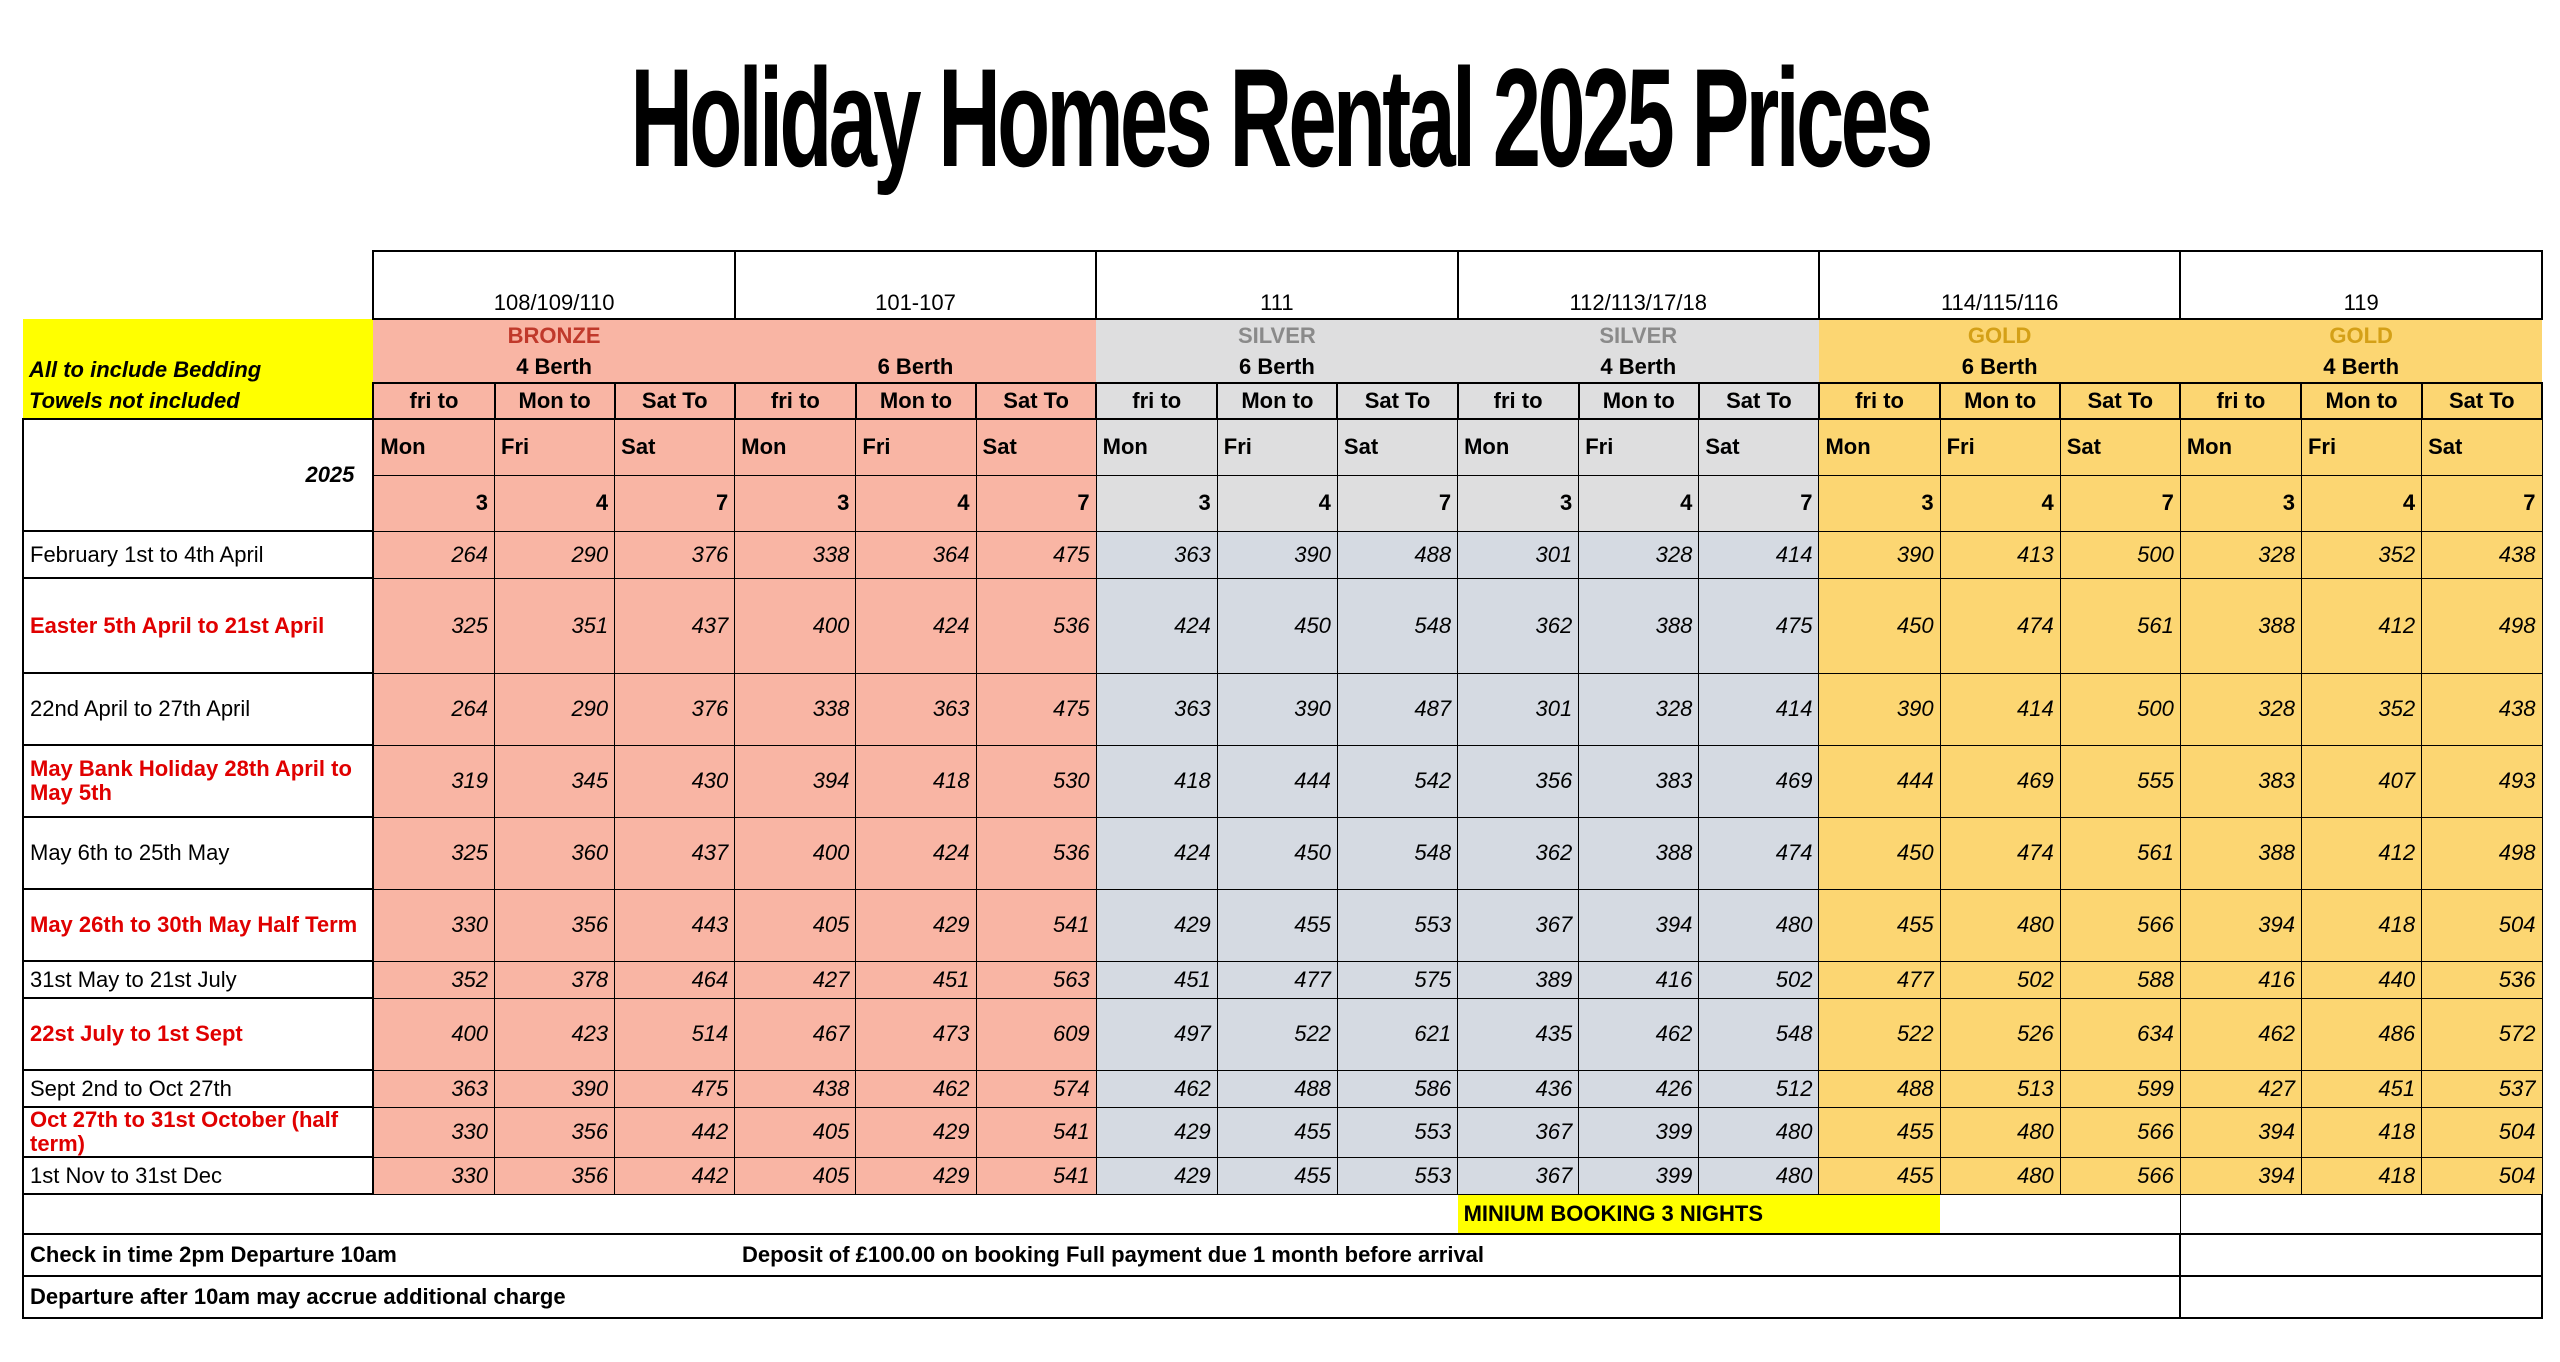 The height and width of the screenshot is (1362, 2560). Describe the element at coordinates (1277, 853) in the screenshot. I see `price-cell: 450` at that location.